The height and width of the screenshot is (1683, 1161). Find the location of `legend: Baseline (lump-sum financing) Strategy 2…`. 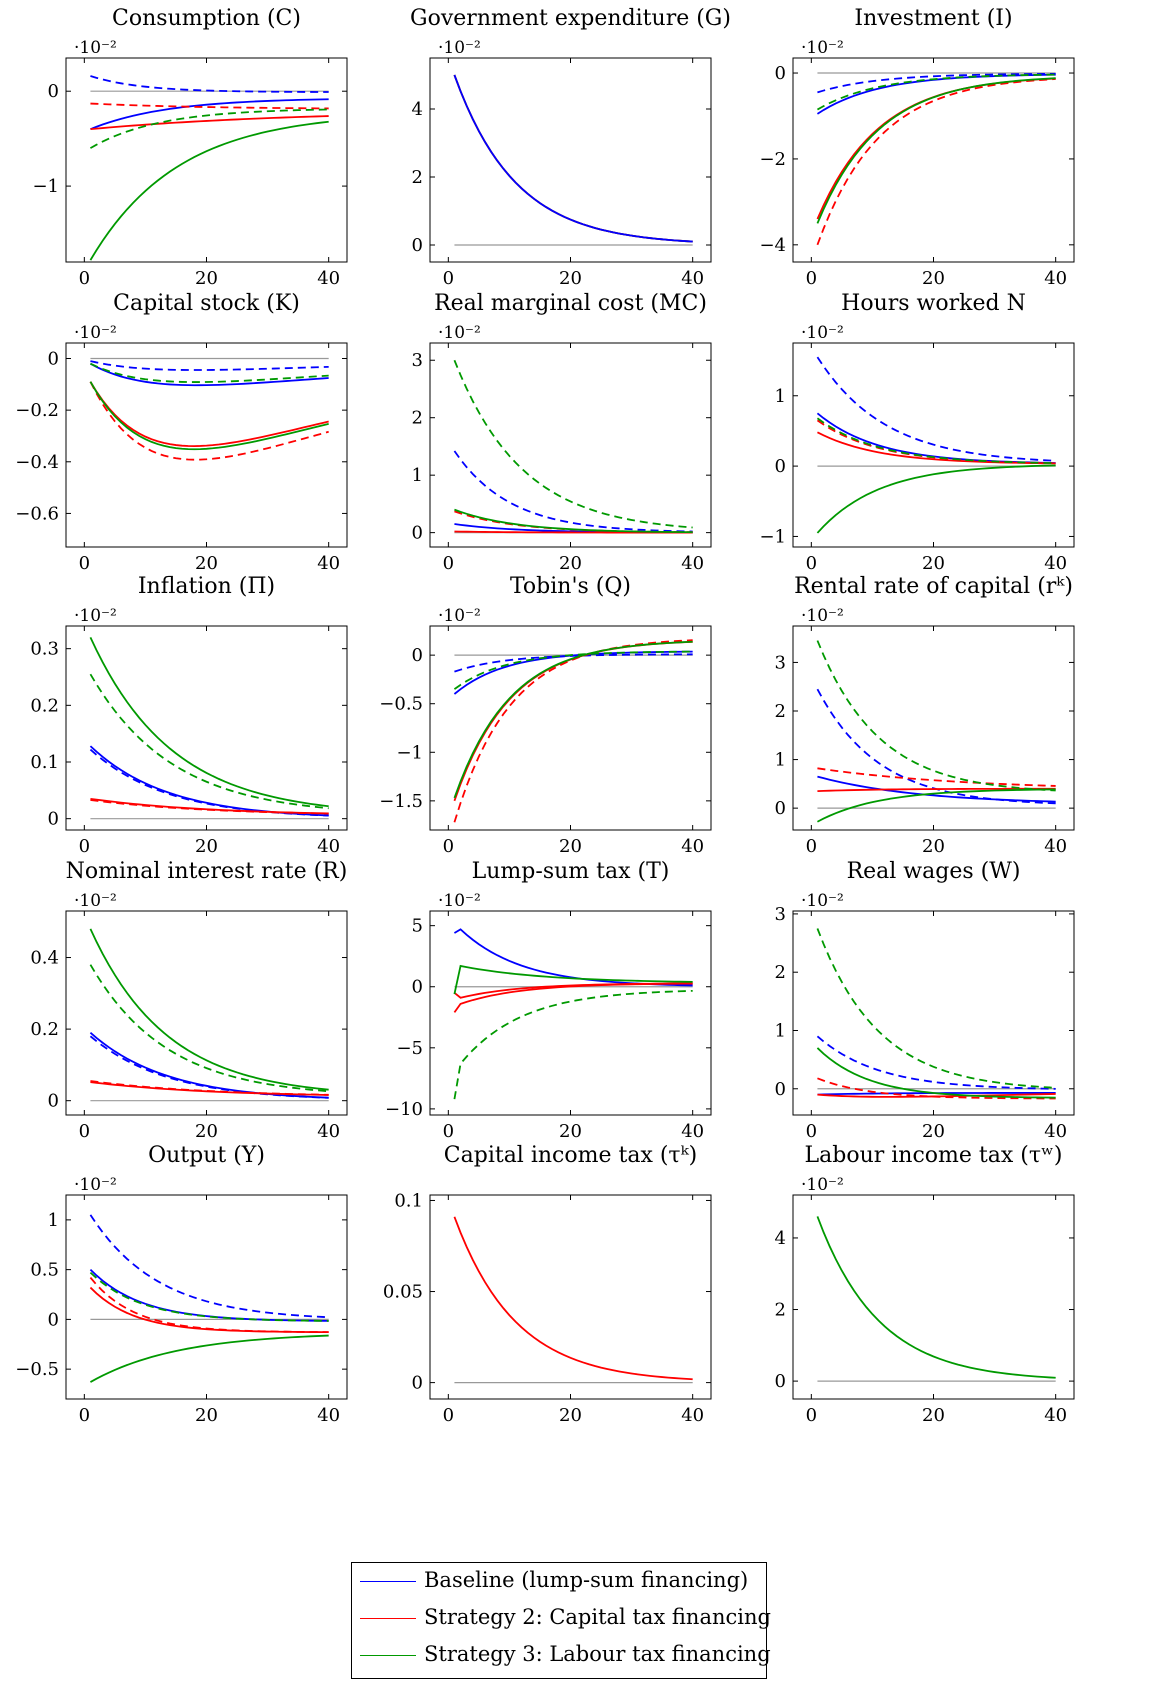

legend: Baseline (lump-sum financing) Strategy 2… is located at coordinates (561, 1620).